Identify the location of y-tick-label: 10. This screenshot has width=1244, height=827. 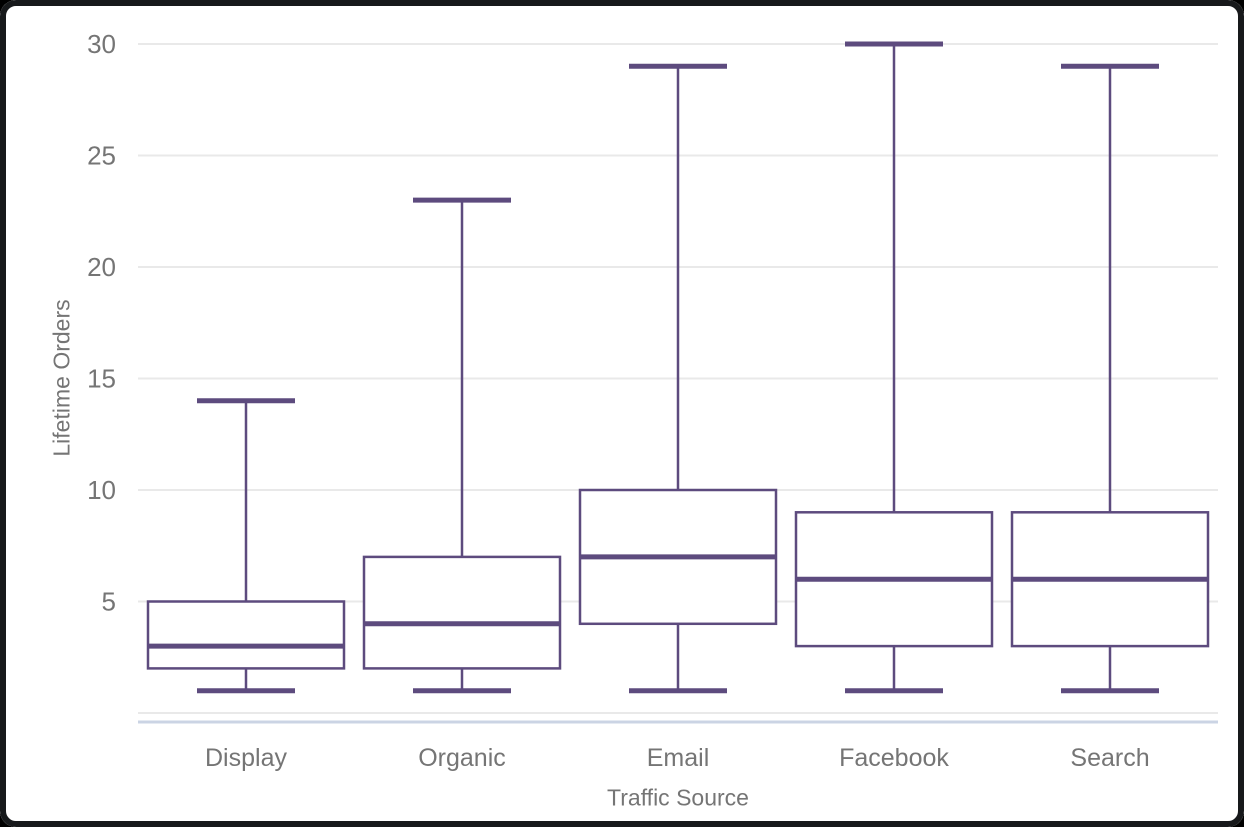
(101, 490).